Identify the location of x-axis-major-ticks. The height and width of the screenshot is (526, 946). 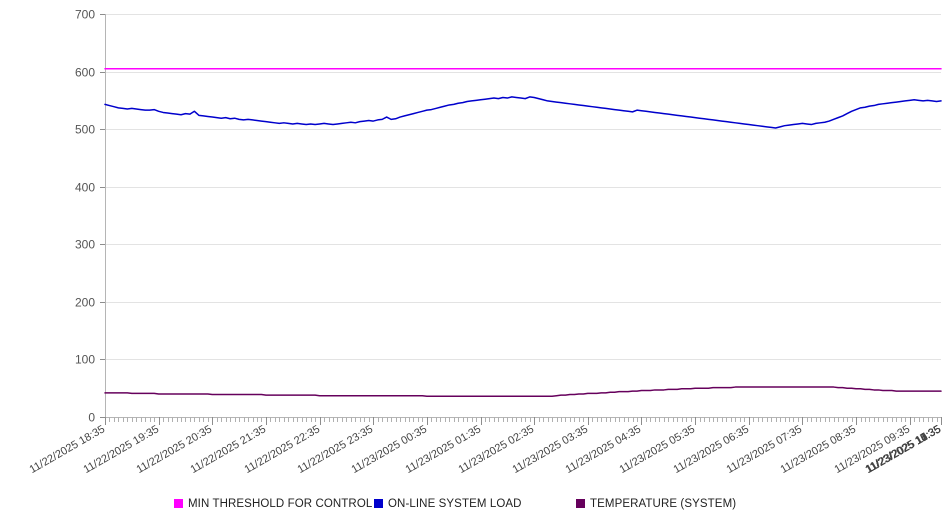
(523, 421).